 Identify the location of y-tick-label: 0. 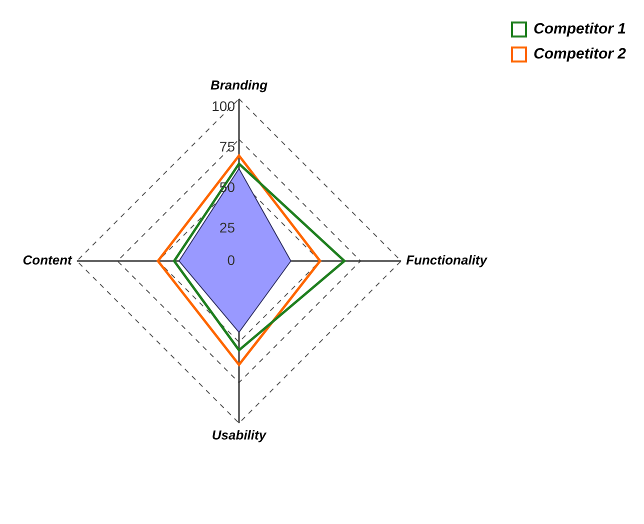
(231, 260).